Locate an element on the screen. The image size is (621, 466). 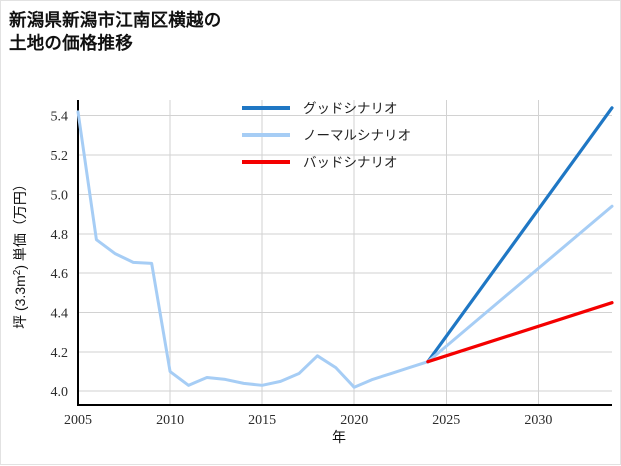
y-axis-title-unit: 坪 (3.3m is located at coordinates (20, 302).